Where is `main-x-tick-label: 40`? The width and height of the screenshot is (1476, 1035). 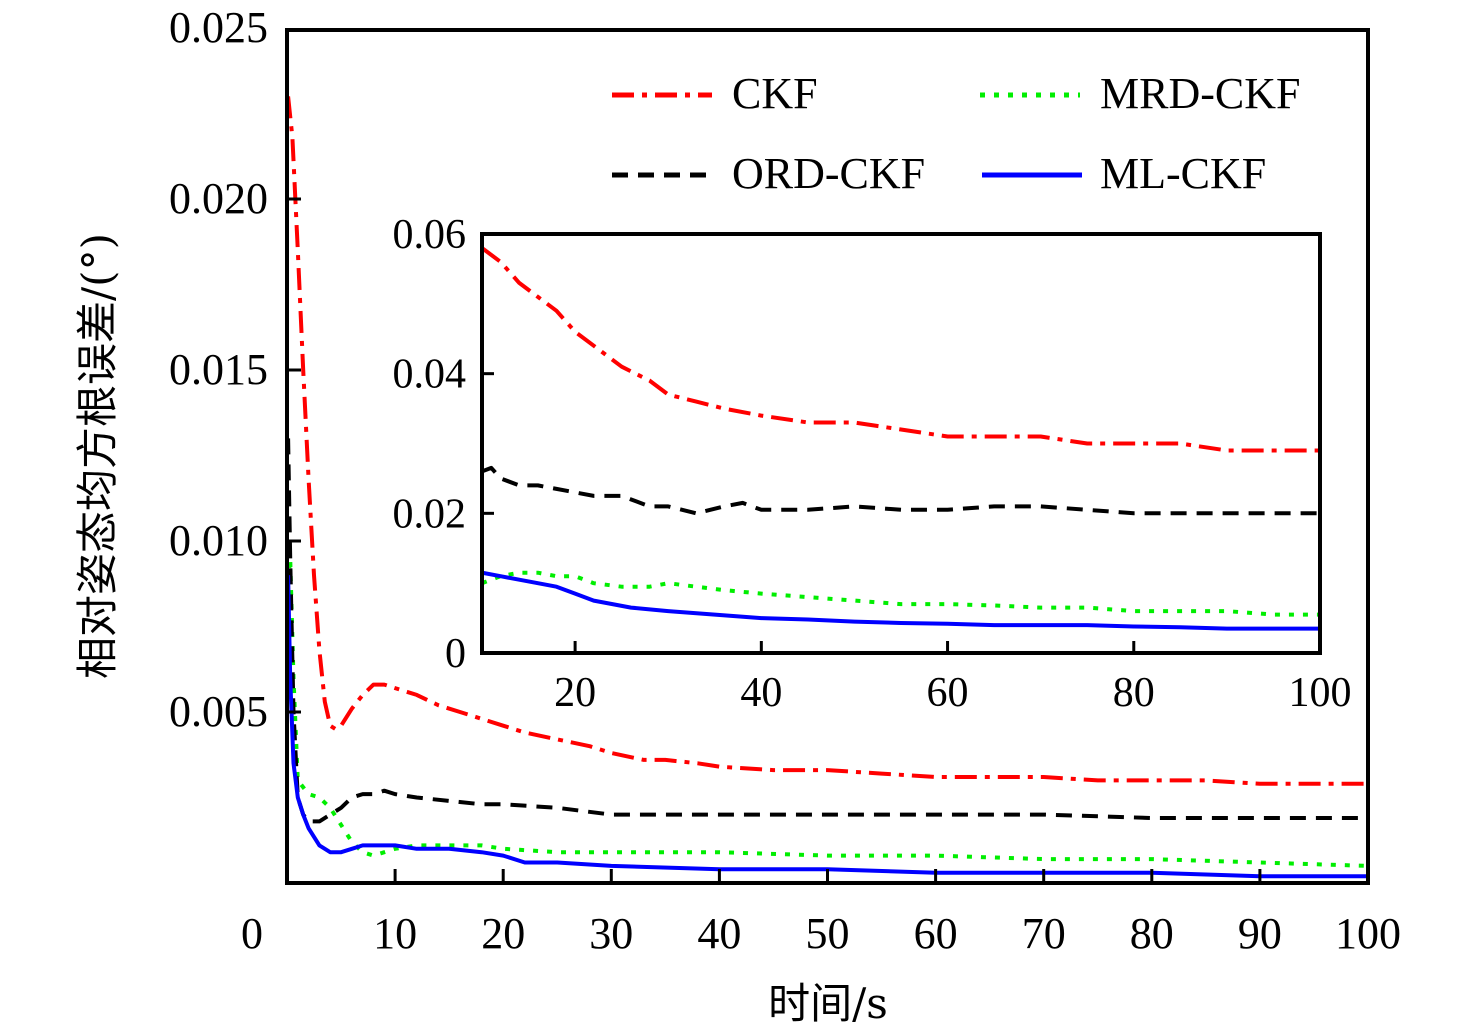
main-x-tick-label: 40 is located at coordinates (719, 933).